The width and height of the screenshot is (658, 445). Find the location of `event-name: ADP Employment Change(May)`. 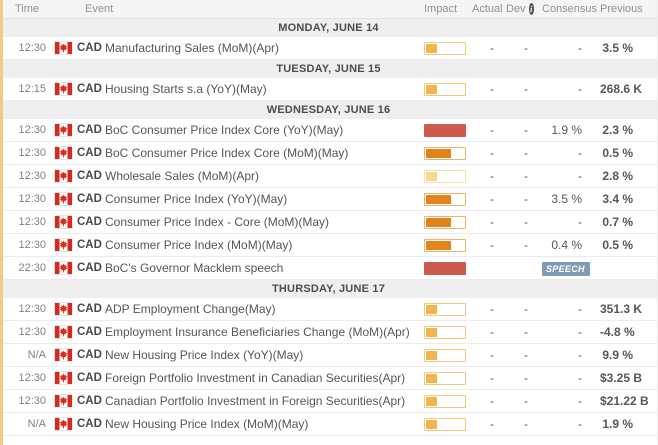

event-name: ADP Employment Change(May) is located at coordinates (190, 309).